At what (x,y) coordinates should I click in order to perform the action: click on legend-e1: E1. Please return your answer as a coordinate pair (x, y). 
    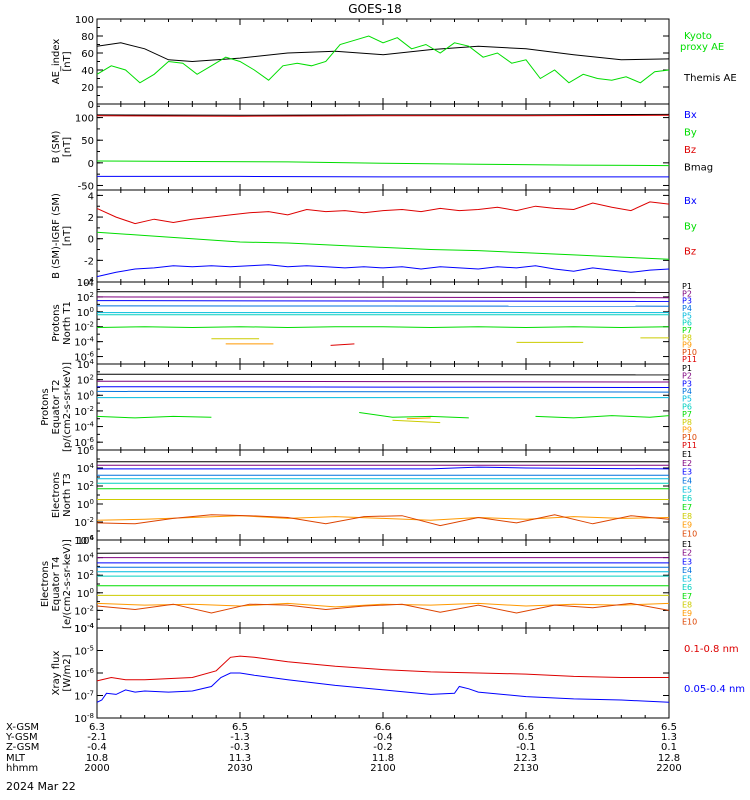
    Looking at the image, I should click on (687, 544).